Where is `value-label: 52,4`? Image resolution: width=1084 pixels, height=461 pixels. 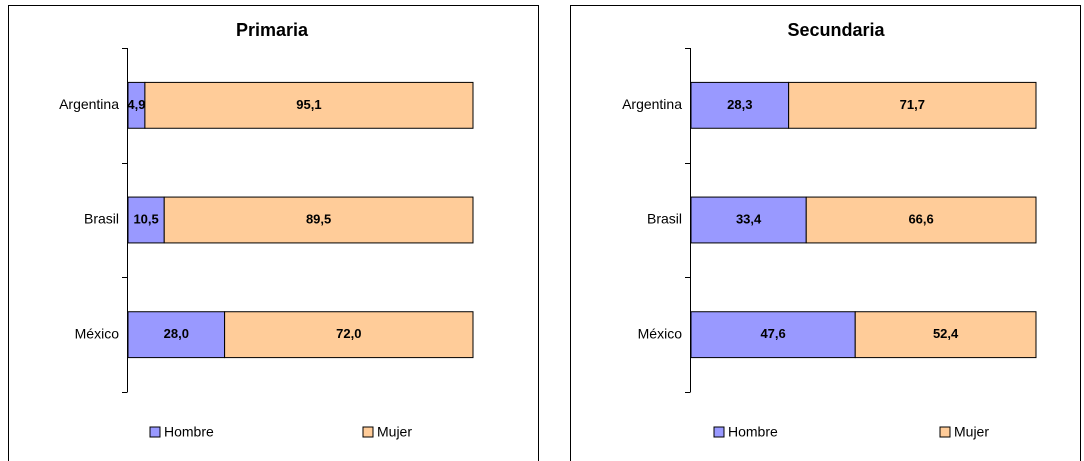 value-label: 52,4 is located at coordinates (946, 333).